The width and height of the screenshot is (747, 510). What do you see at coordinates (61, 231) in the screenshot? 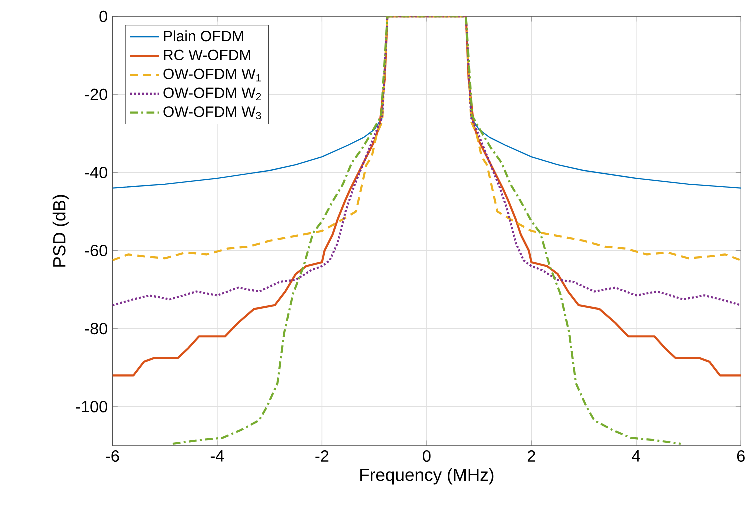
I see `y-axis-title: PSD (dB)` at bounding box center [61, 231].